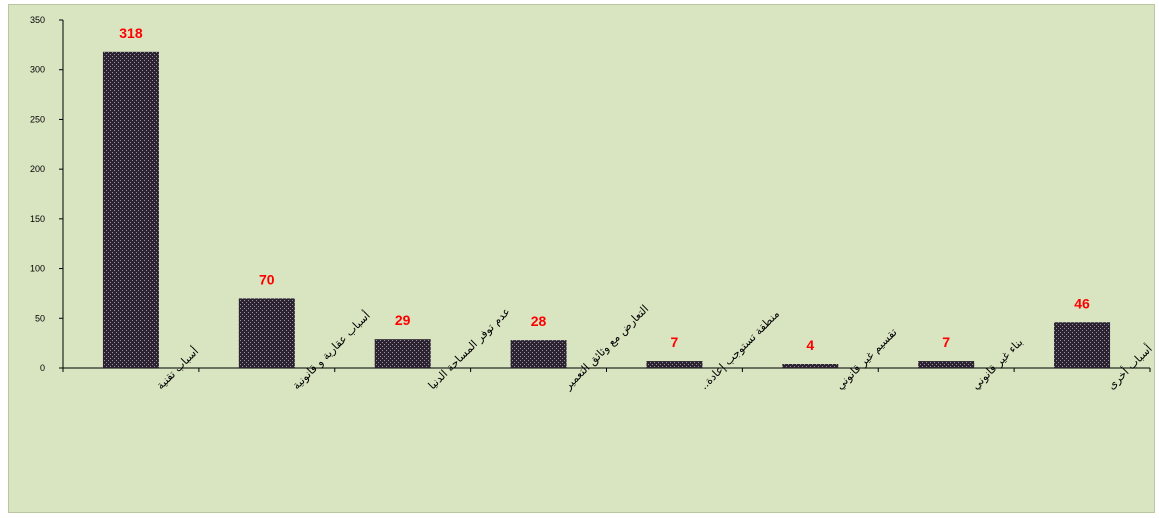  What do you see at coordinates (1082, 303) in the screenshot?
I see `data-label: 46` at bounding box center [1082, 303].